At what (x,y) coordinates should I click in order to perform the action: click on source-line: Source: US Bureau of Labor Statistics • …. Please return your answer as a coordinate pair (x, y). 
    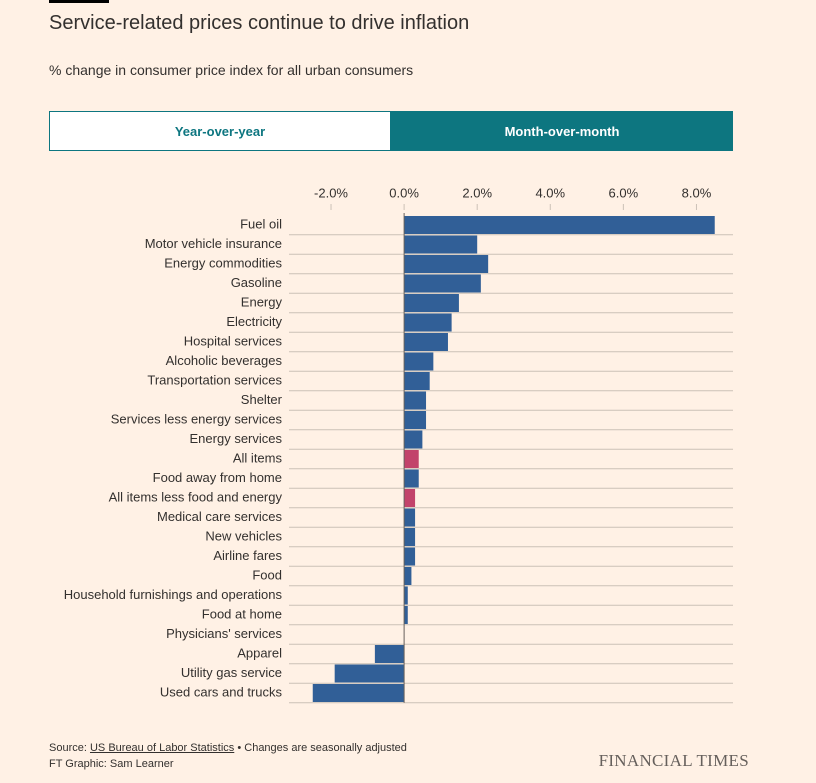
    Looking at the image, I should click on (228, 748).